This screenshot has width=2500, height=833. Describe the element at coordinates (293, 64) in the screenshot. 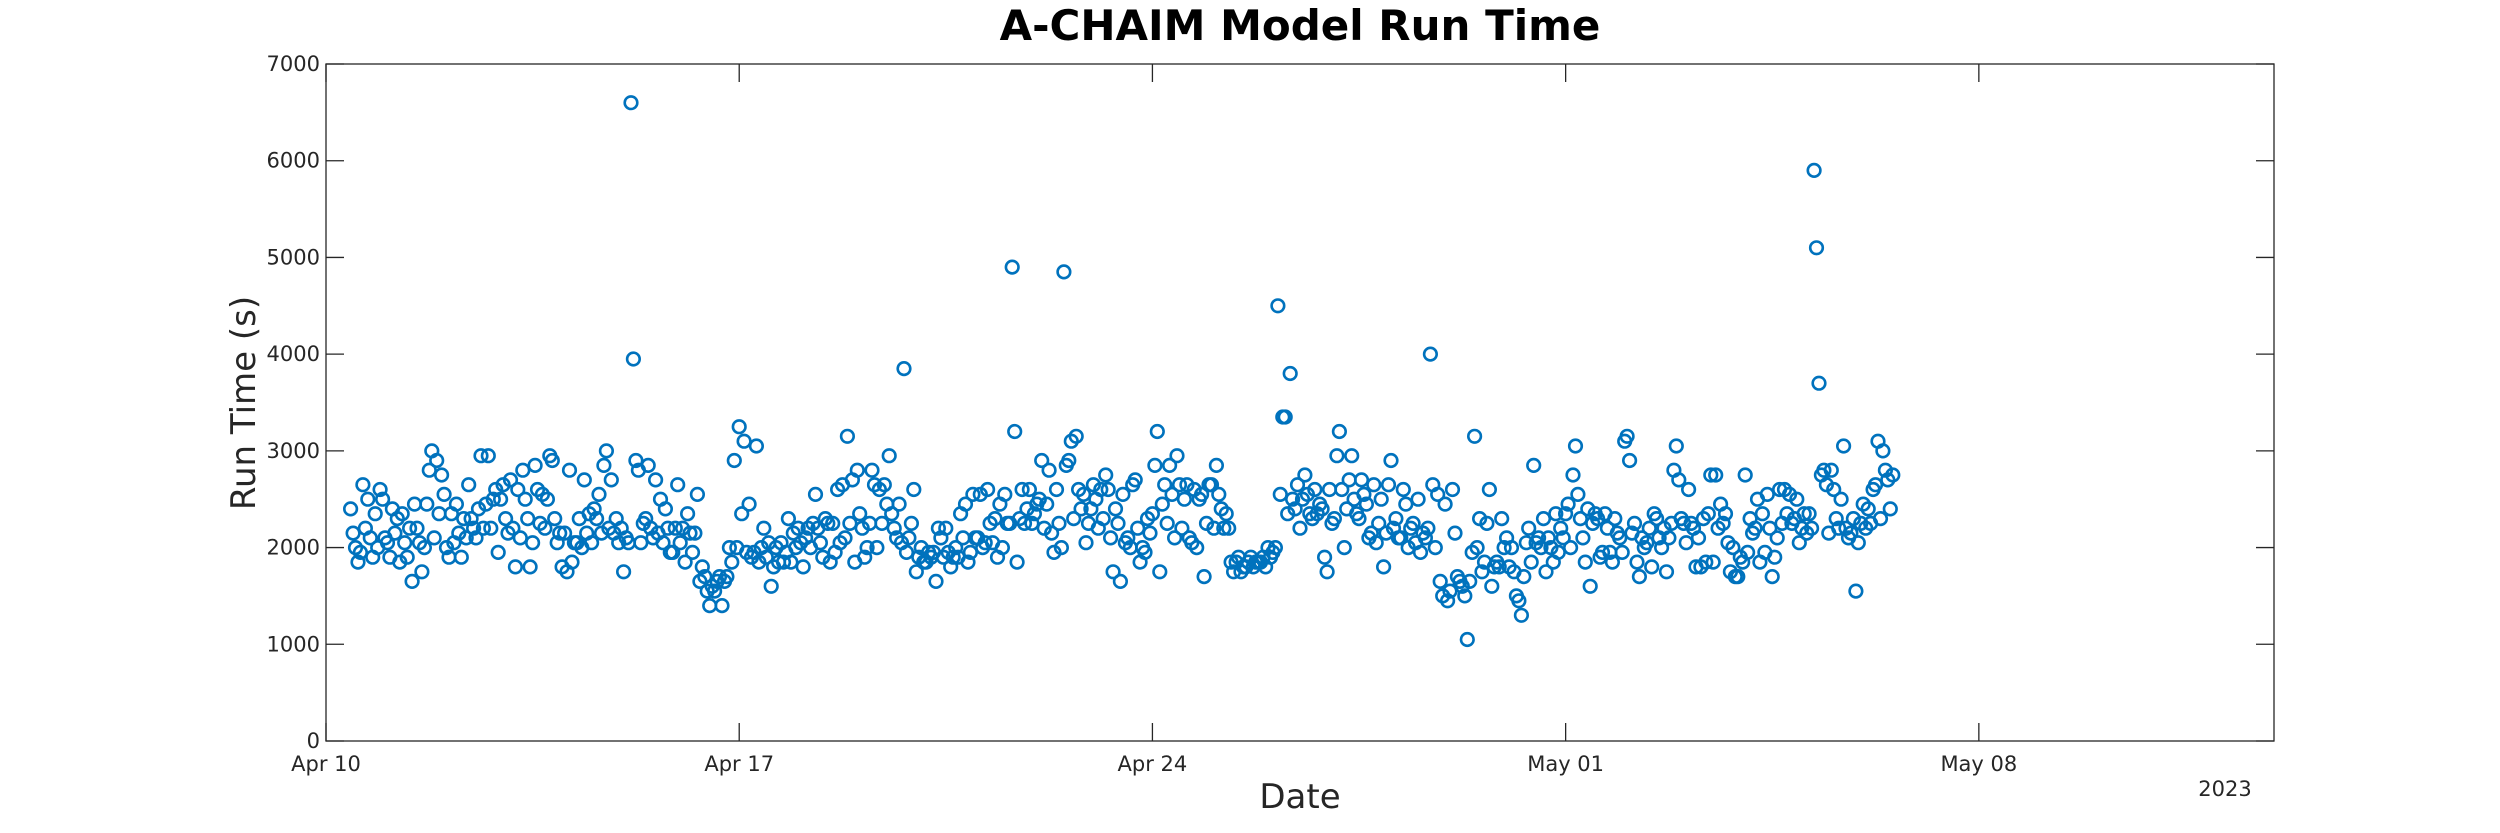

I see `y-tick-label: 7000` at that location.